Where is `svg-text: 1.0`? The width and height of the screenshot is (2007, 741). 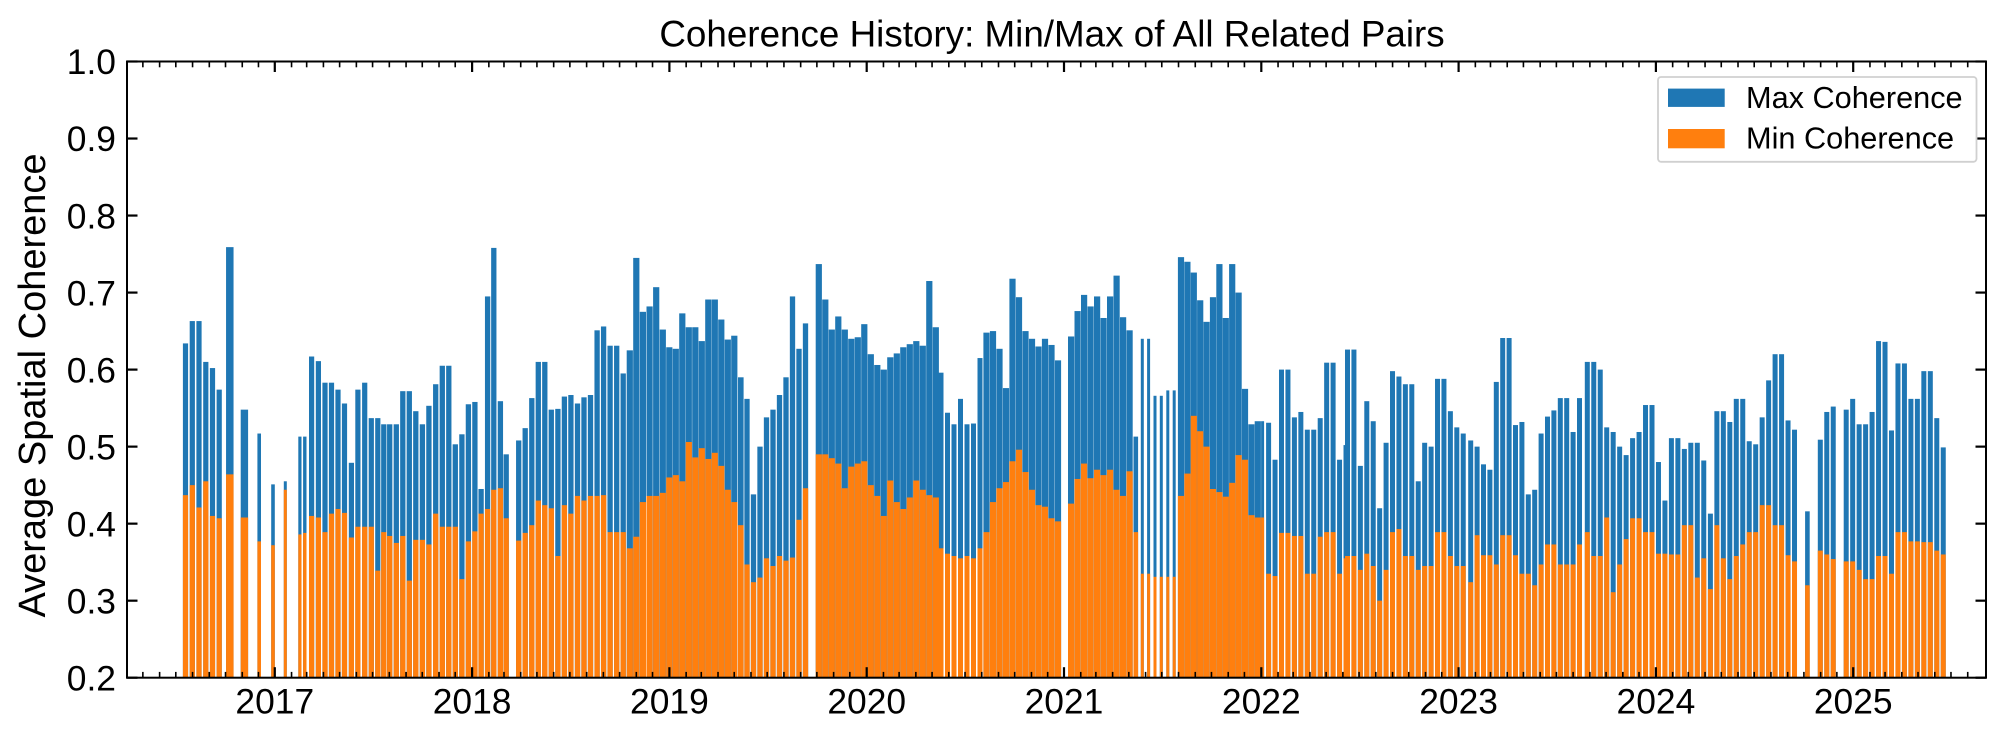
svg-text: 1.0 is located at coordinates (91, 62).